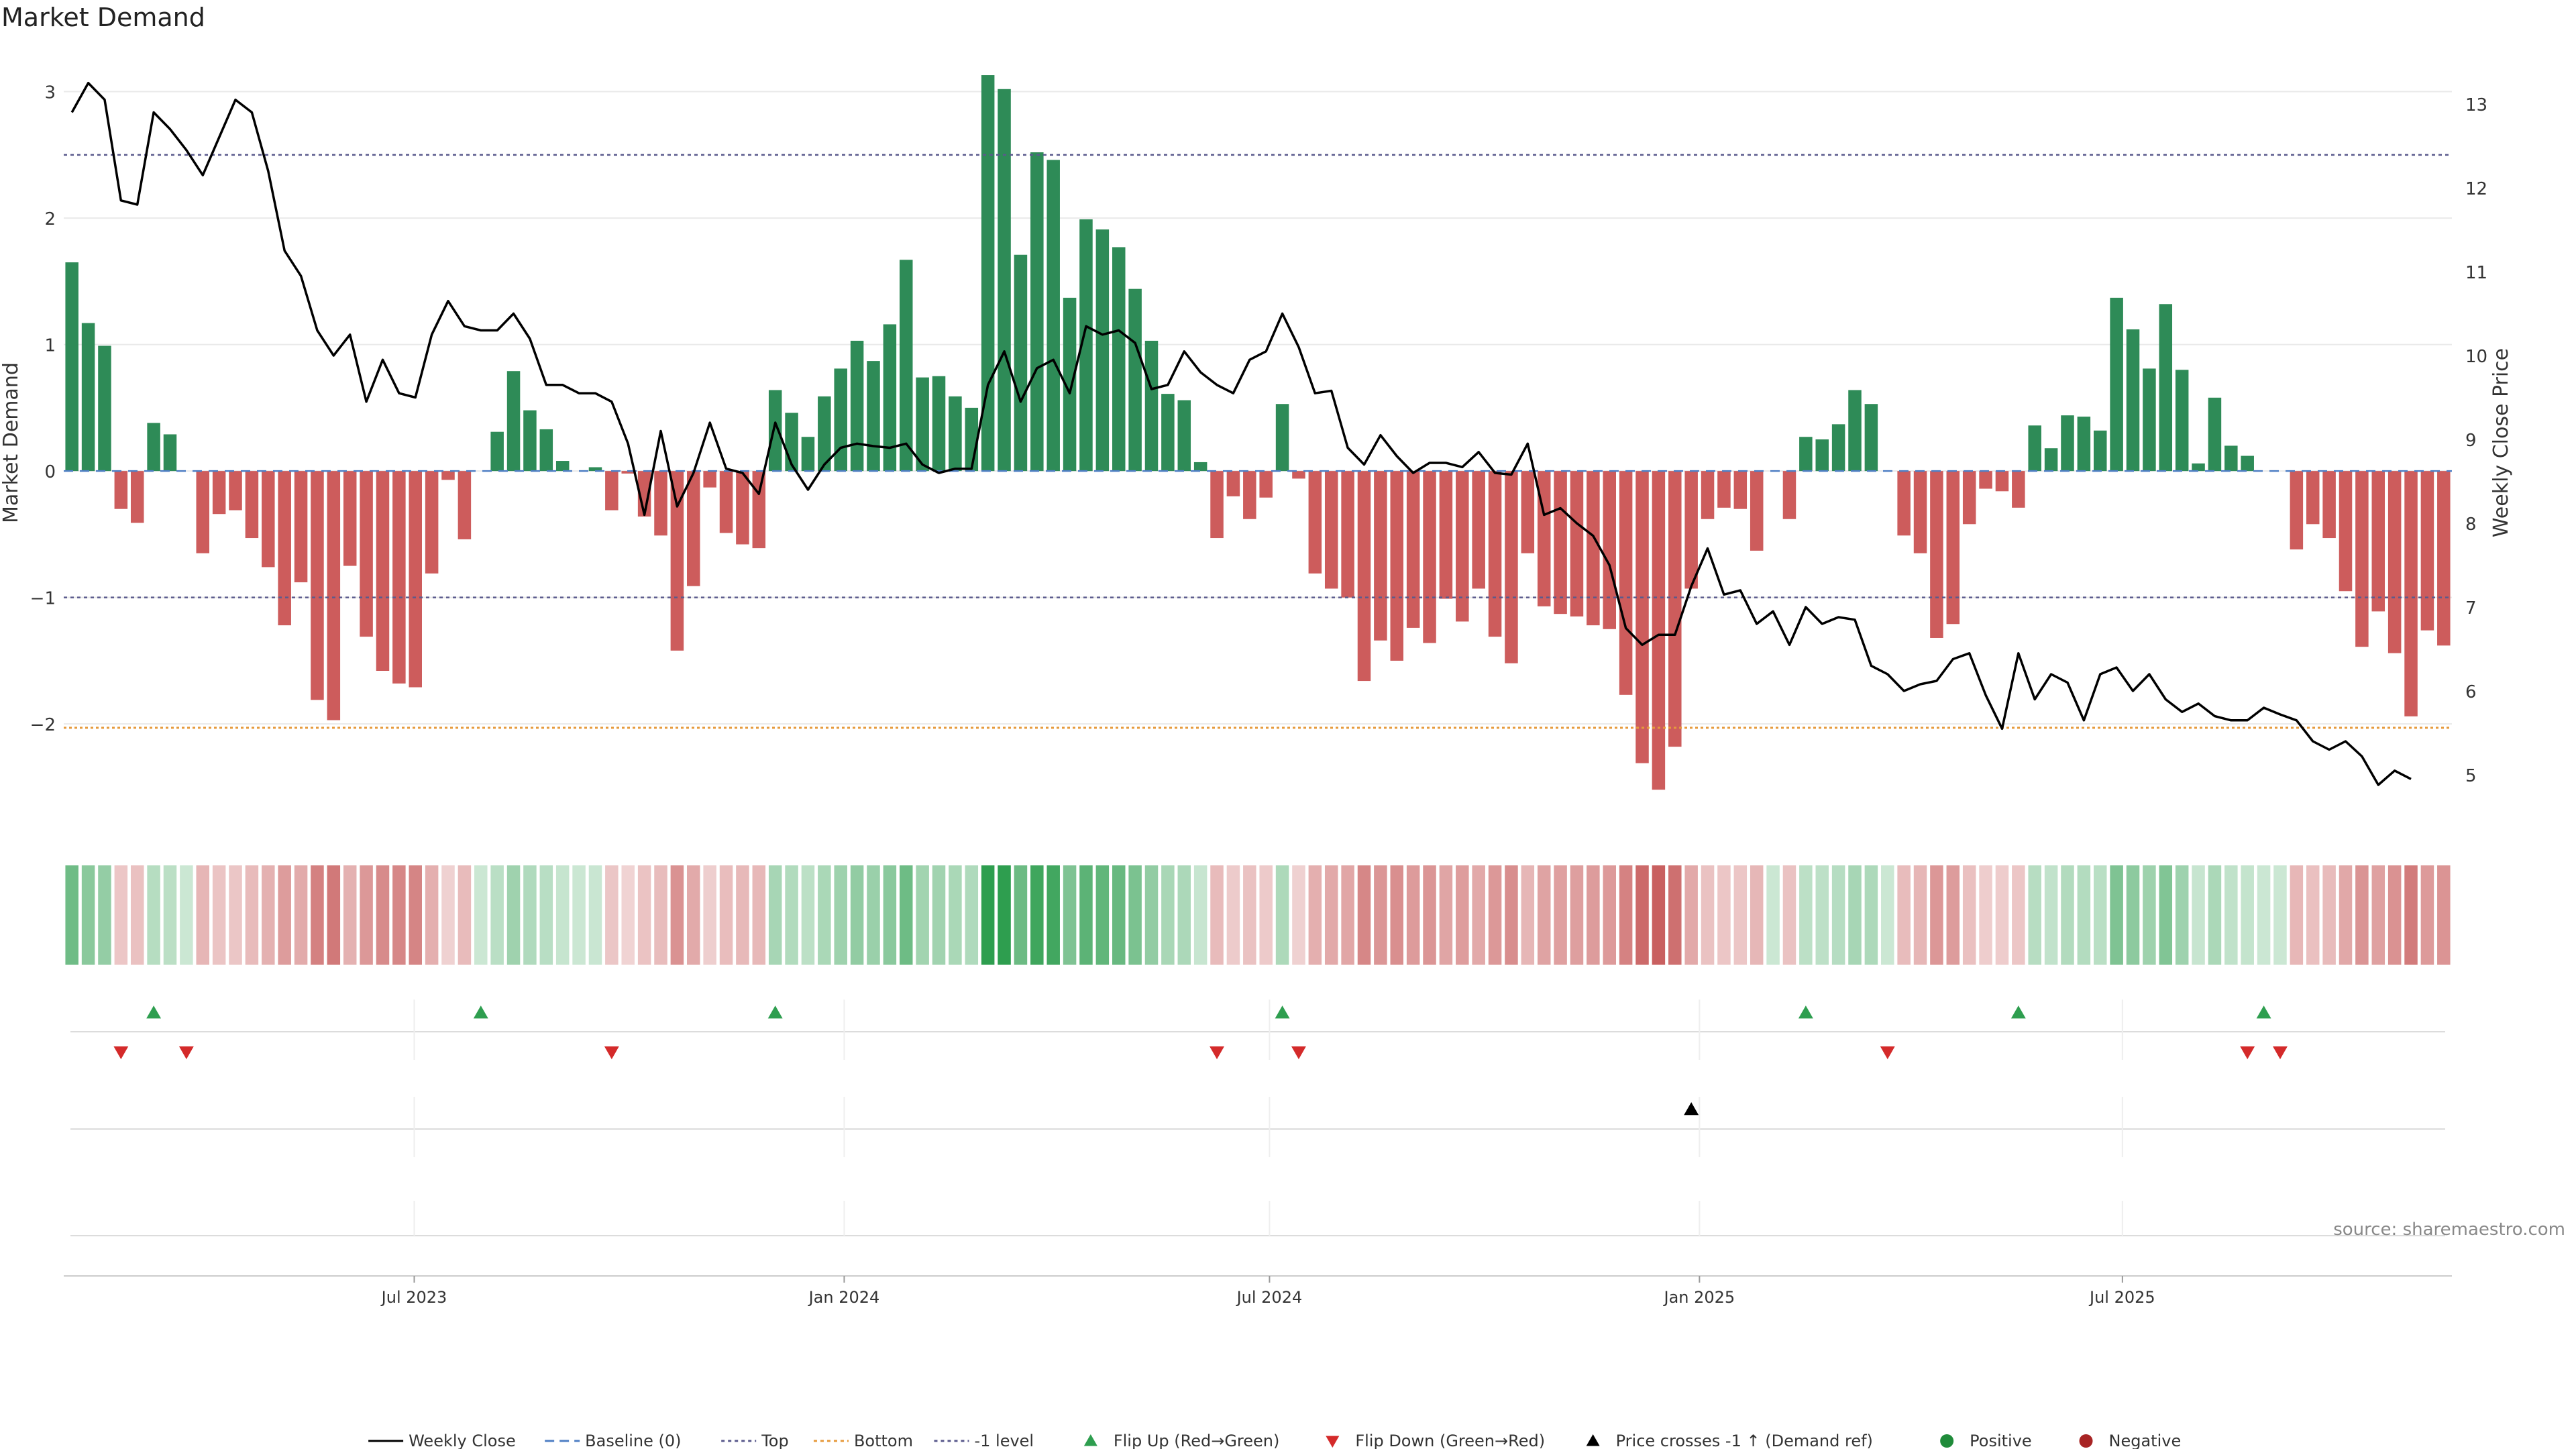 The image size is (2576, 1449). I want to click on x-tick-label: Jan 2025, so click(1699, 1297).